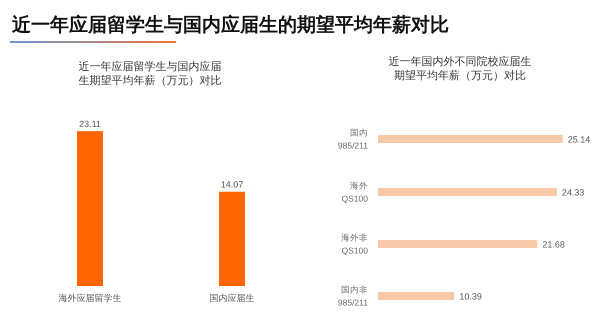 This screenshot has width=597, height=322. I want to click on chart-title: 近一年国内外不同院校应届生期望平均年薪（万元）对比, so click(460, 68).